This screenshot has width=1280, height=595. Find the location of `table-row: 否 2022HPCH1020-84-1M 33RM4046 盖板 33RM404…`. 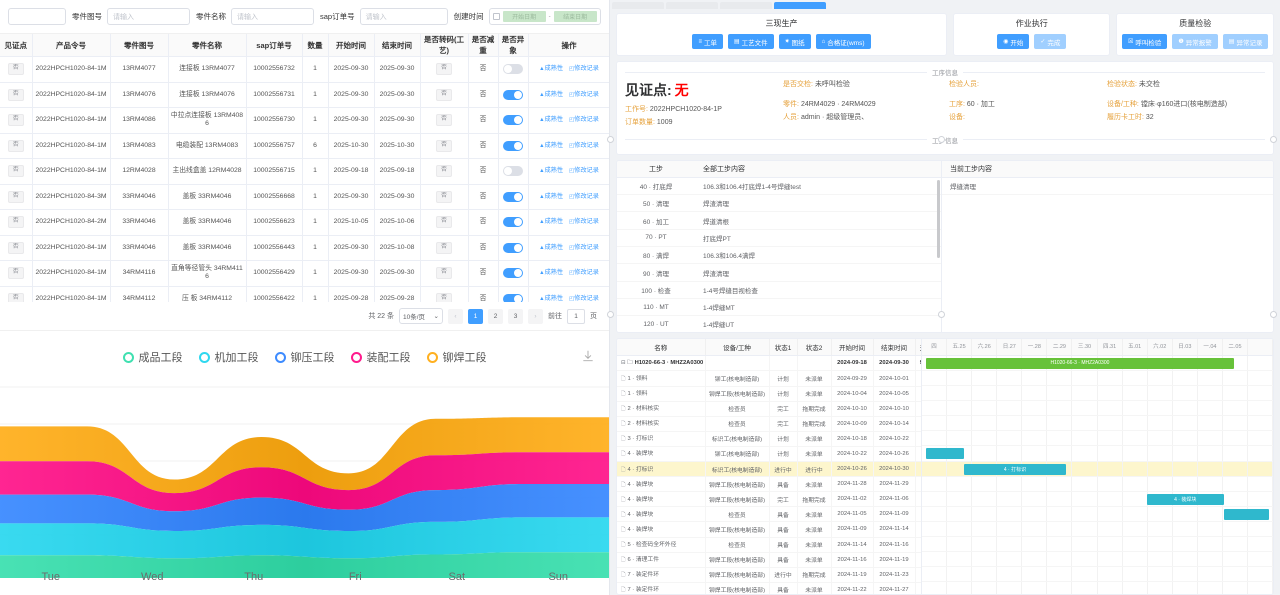

table-row: 否 2022HPCH1020-84-1M 33RM4046 盖板 33RM404… is located at coordinates (304, 248).